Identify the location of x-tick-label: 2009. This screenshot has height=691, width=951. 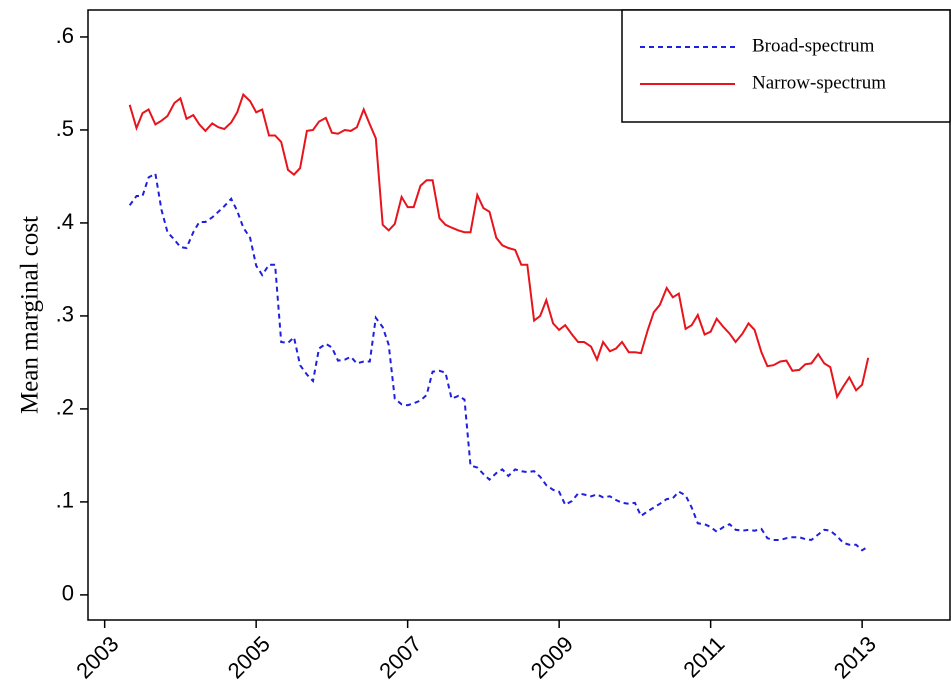
(552, 657).